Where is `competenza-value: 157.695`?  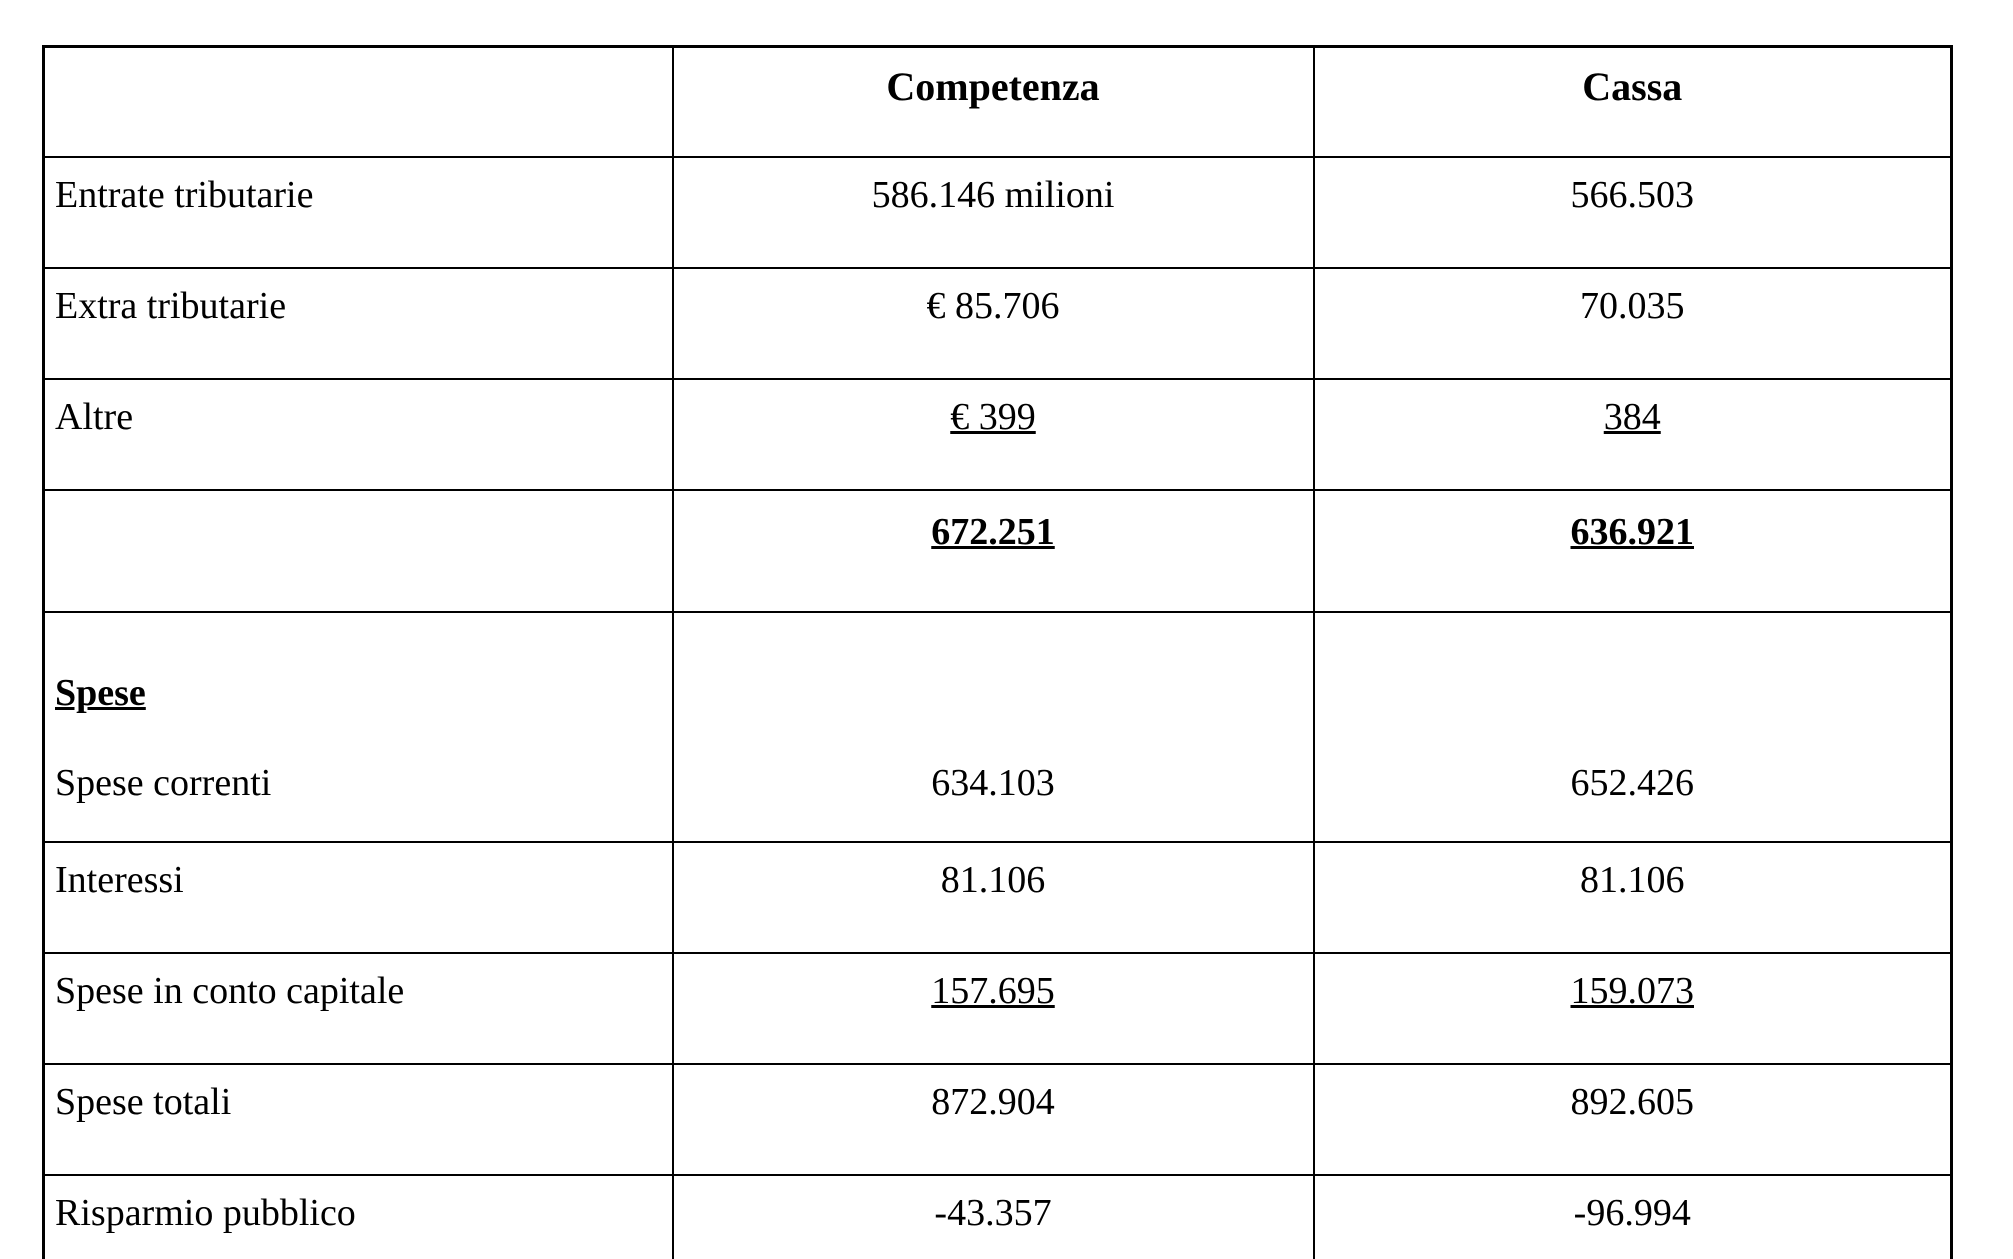
competenza-value: 157.695 is located at coordinates (993, 1008).